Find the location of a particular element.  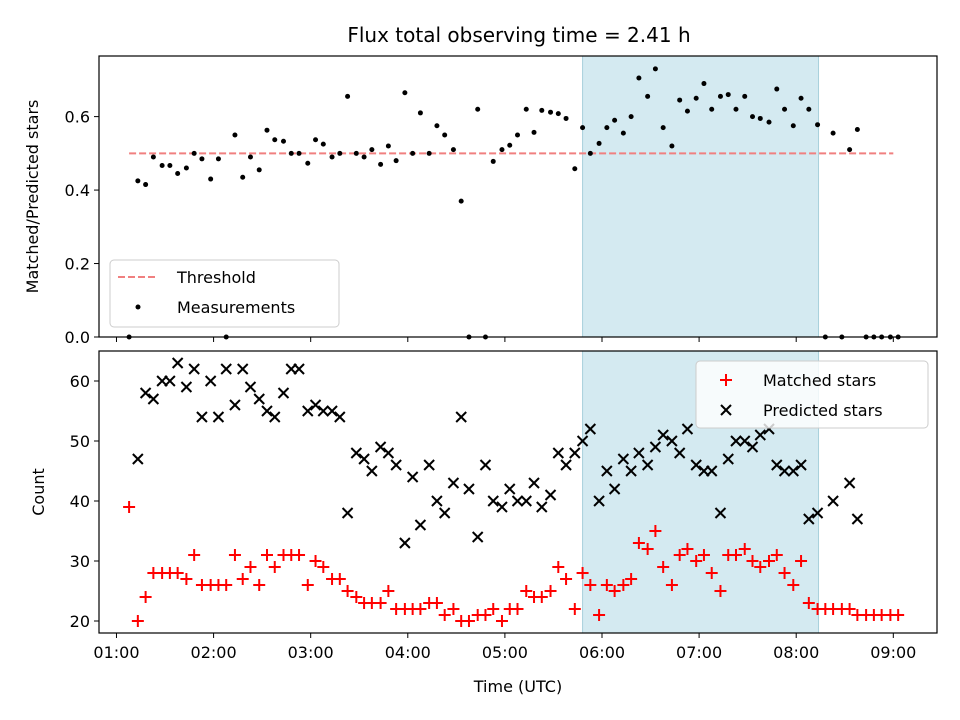

bottom-legend: Matched stars Predicted stars is located at coordinates (812, 394).